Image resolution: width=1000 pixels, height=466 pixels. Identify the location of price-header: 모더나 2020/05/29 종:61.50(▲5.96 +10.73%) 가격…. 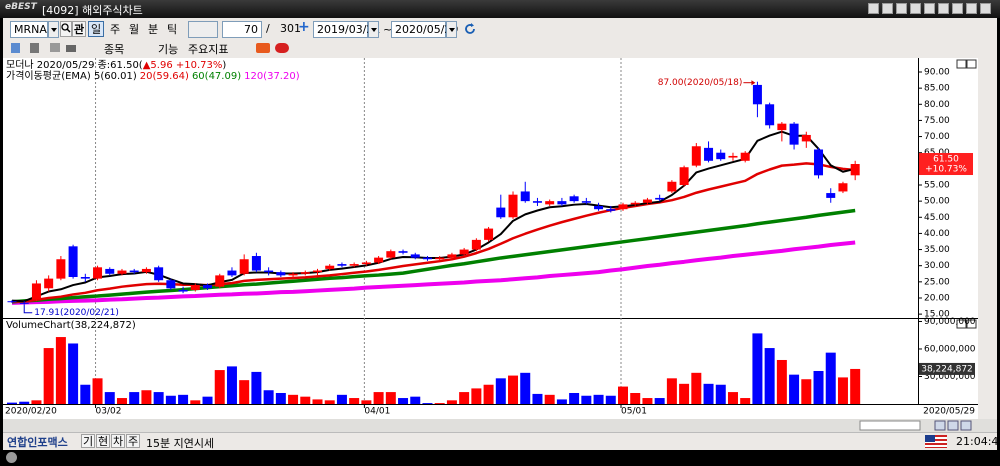
(154, 71).